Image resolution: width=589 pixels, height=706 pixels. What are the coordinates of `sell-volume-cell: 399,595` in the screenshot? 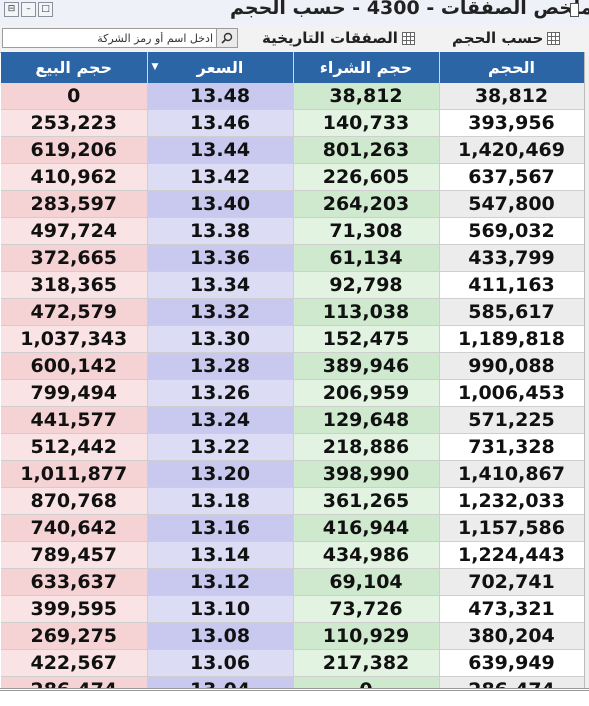 It's located at (74, 609).